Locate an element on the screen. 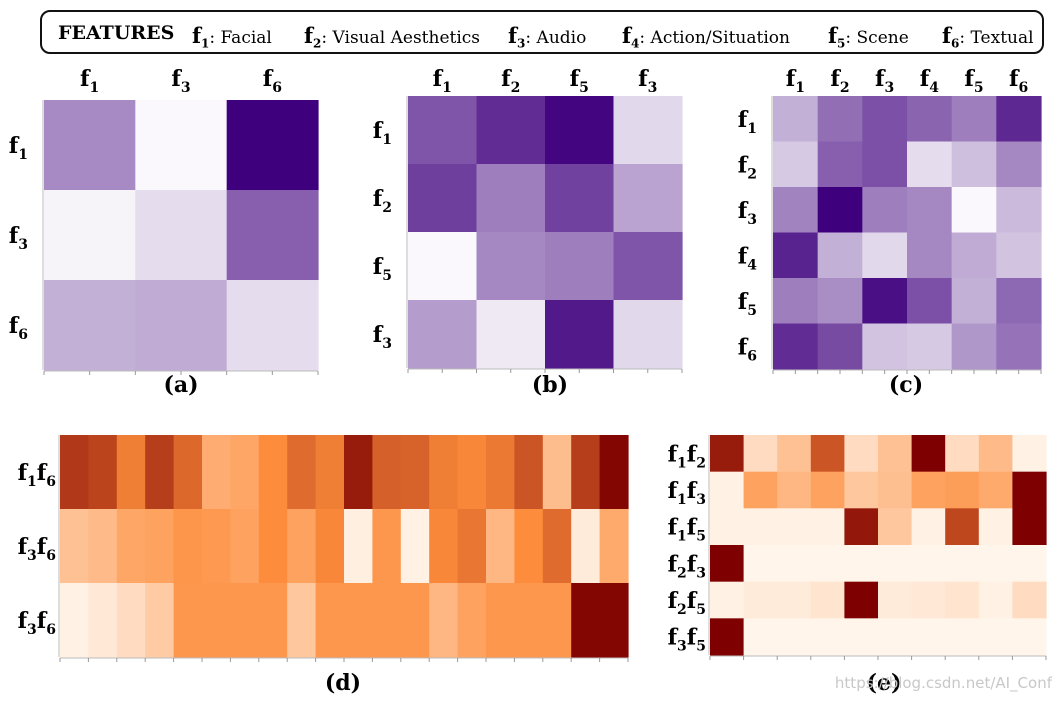  cell-c-r2-c2 is located at coordinates (885, 210).